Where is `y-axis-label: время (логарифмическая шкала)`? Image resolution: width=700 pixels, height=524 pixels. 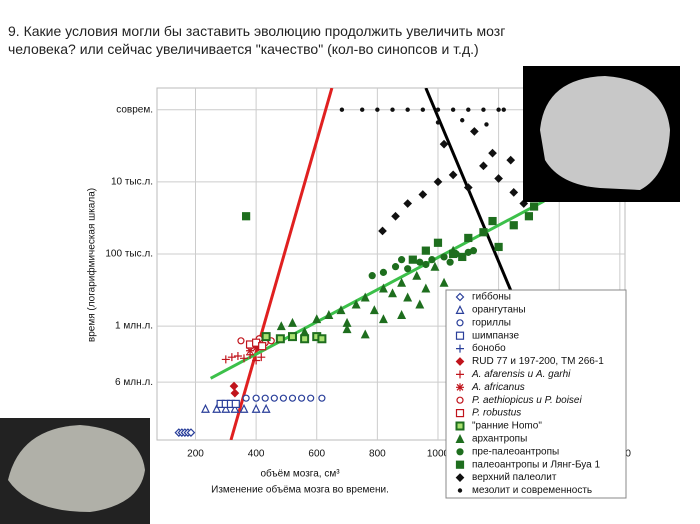
y-axis-label: время (логарифмическая шкала) is located at coordinates (92, 265).